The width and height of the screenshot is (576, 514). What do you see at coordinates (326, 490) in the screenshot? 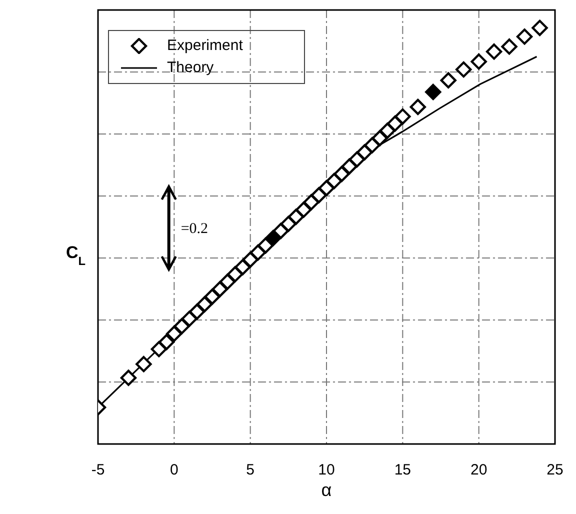
I see `x-axis-title: α` at bounding box center [326, 490].